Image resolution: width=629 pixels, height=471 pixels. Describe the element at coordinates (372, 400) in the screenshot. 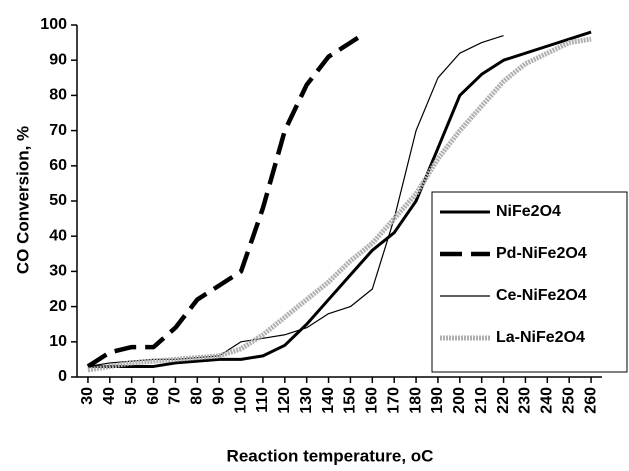

I see `x-tick-label: 160` at that location.